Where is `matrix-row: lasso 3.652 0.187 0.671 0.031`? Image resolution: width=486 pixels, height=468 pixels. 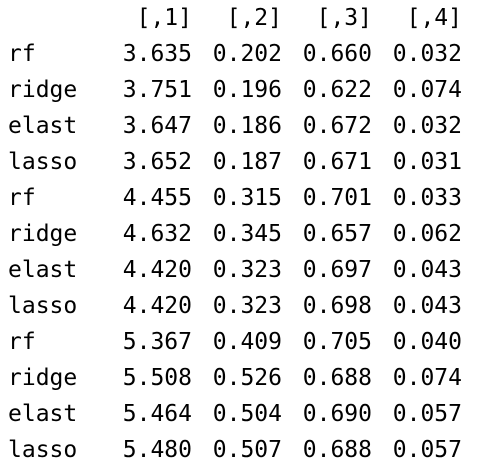 matrix-row: lasso 3.652 0.187 0.671 0.031 is located at coordinates (243, 162).